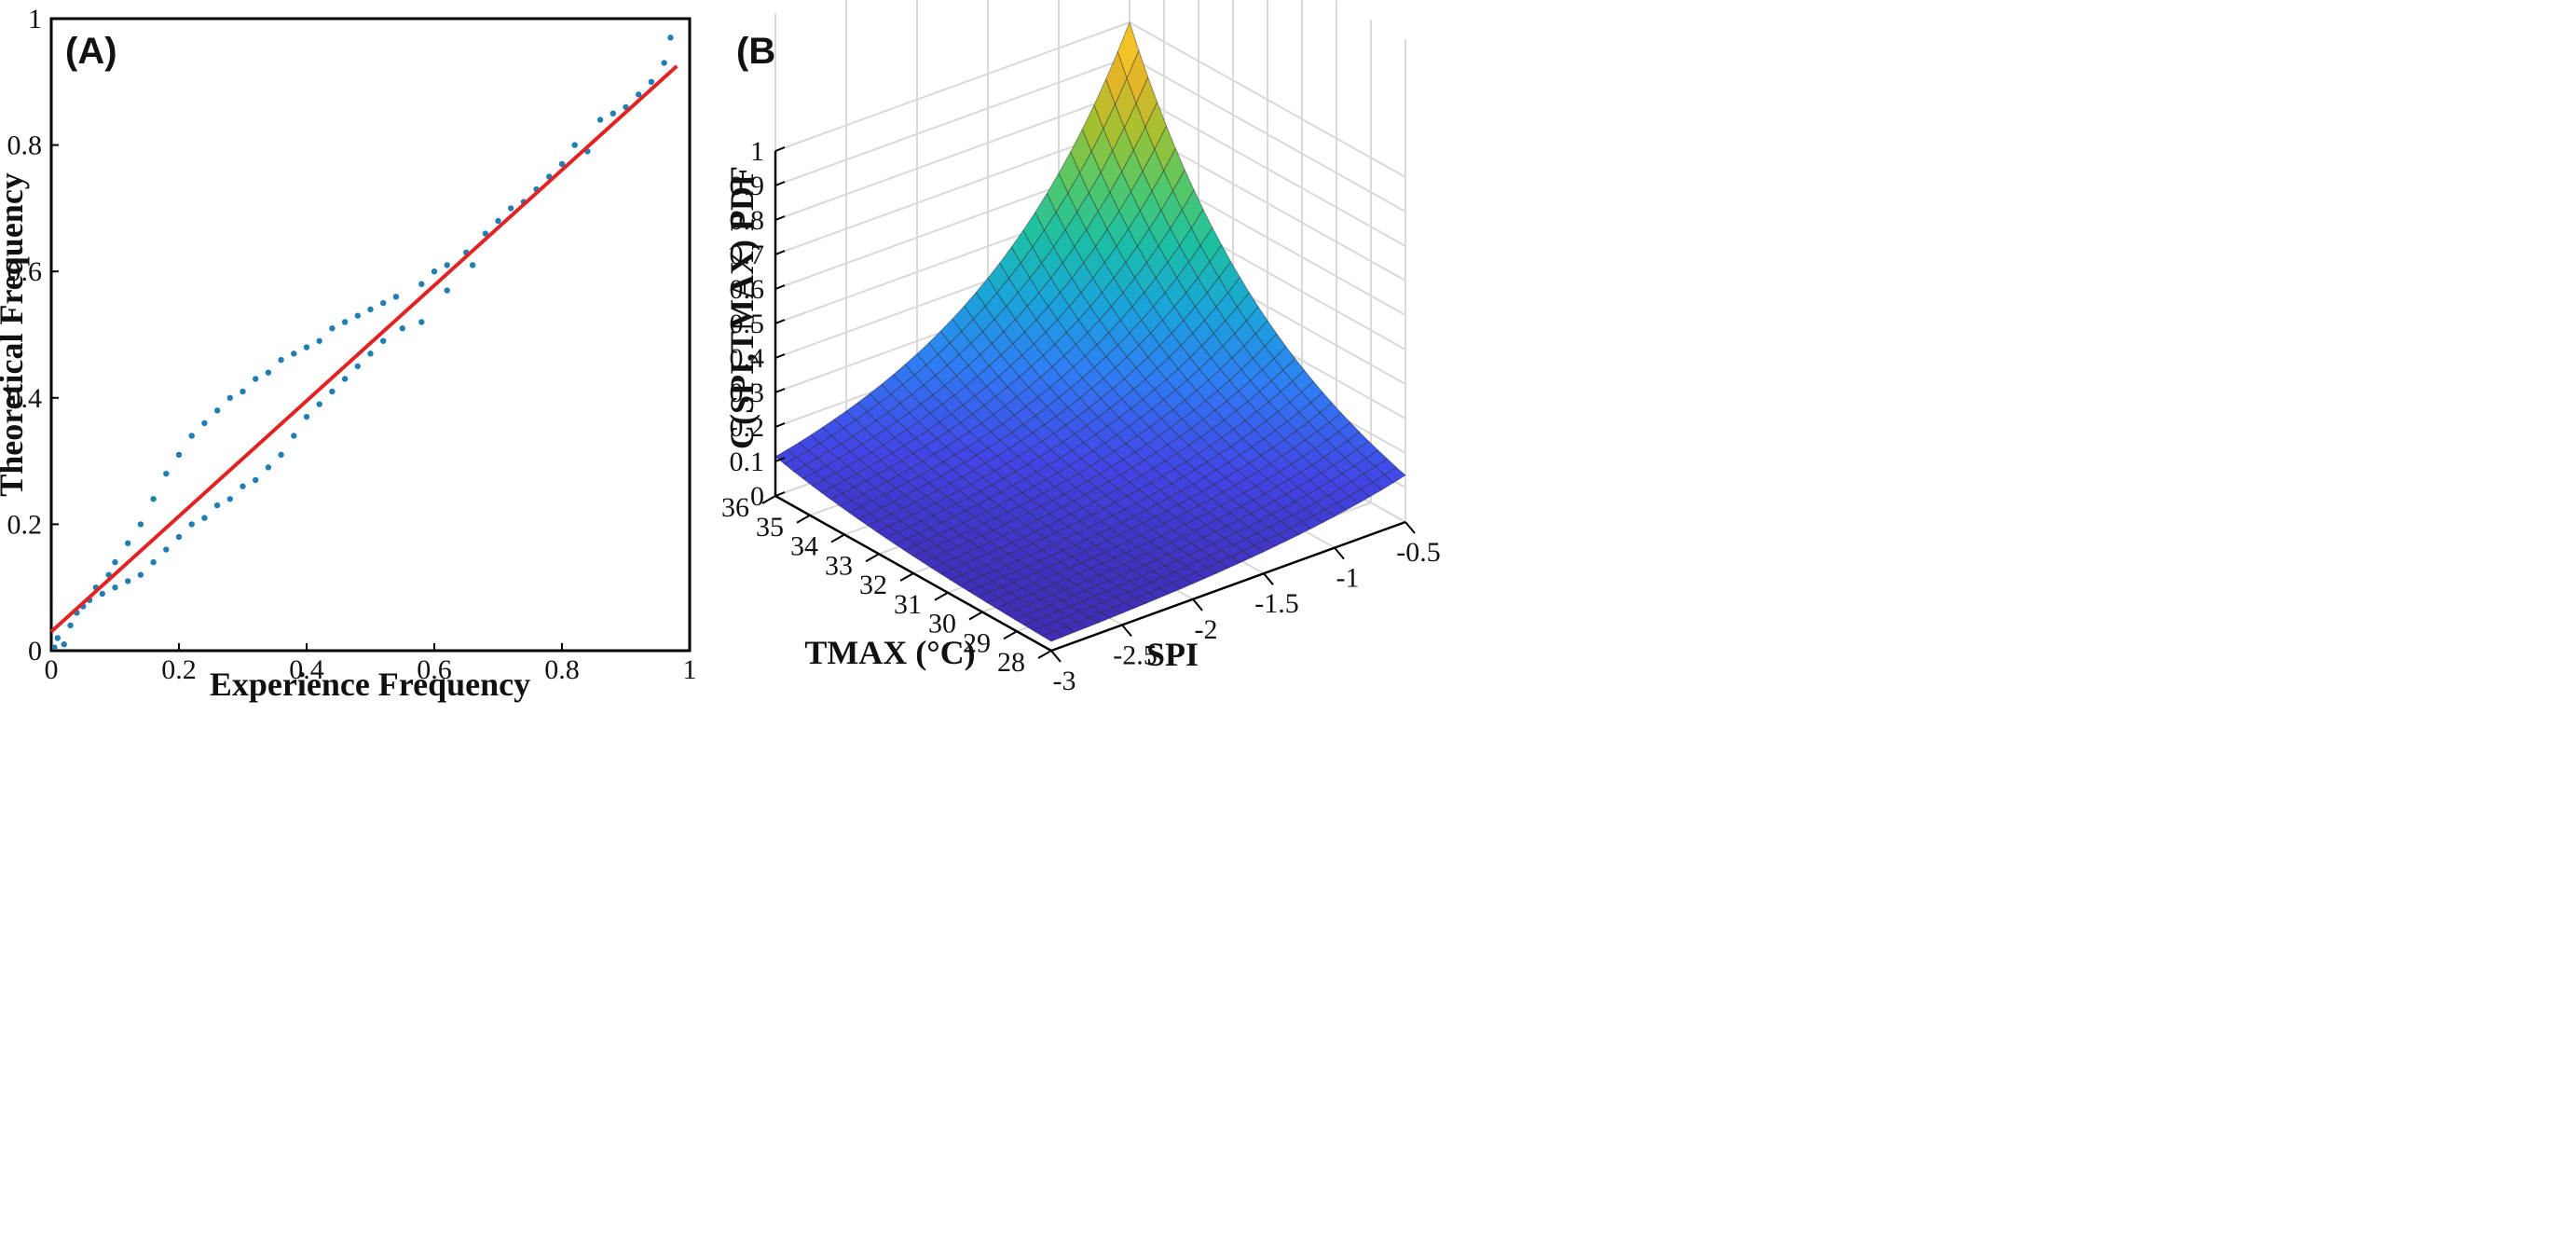  Describe the element at coordinates (747, 359) in the screenshot. I see `z-tick-label: 0.4` at that location.